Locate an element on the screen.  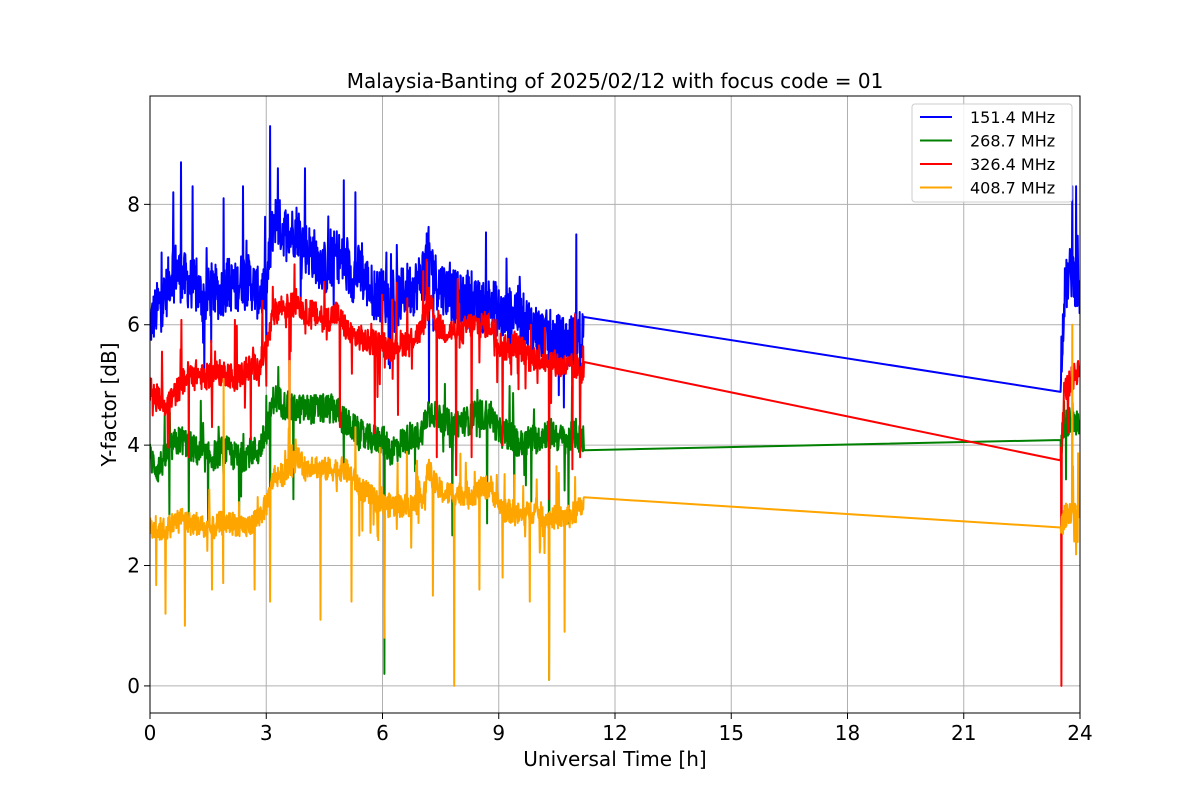
y-tick-label: 2 is located at coordinates (133, 566).